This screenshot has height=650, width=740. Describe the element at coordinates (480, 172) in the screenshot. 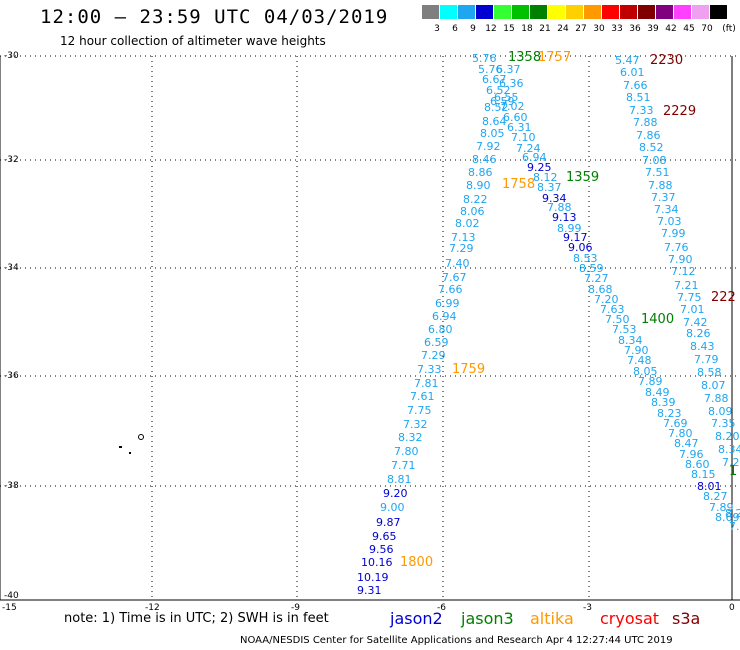

I see `track1-value: 8.86` at that location.